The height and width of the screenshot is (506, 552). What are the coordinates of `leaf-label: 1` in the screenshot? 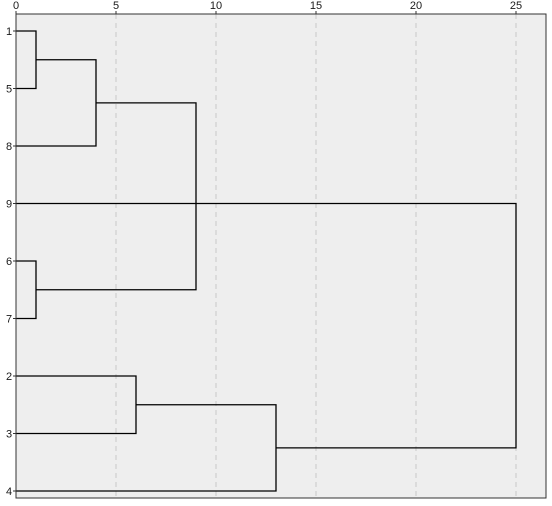 It's located at (9, 32).